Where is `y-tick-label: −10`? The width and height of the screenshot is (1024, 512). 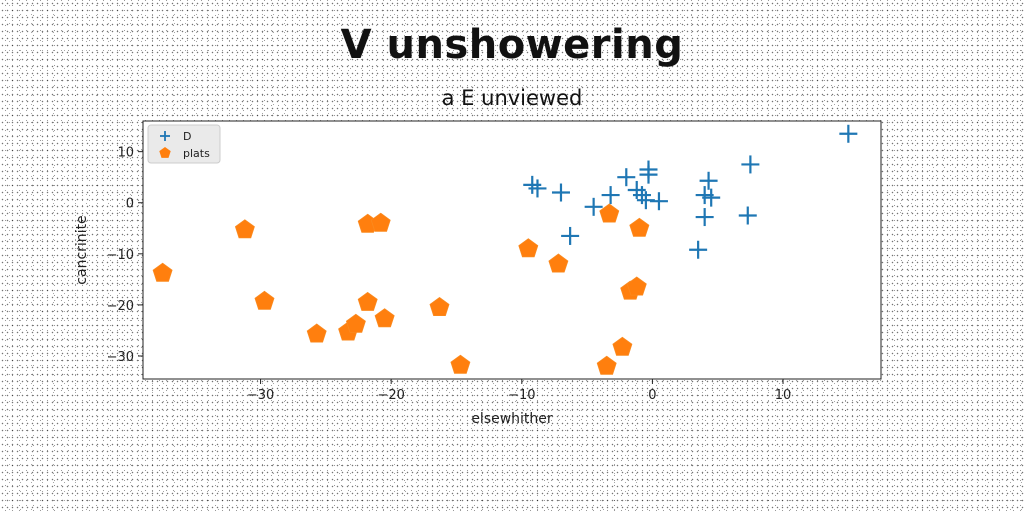
y-tick-label: −10 is located at coordinates (120, 255).